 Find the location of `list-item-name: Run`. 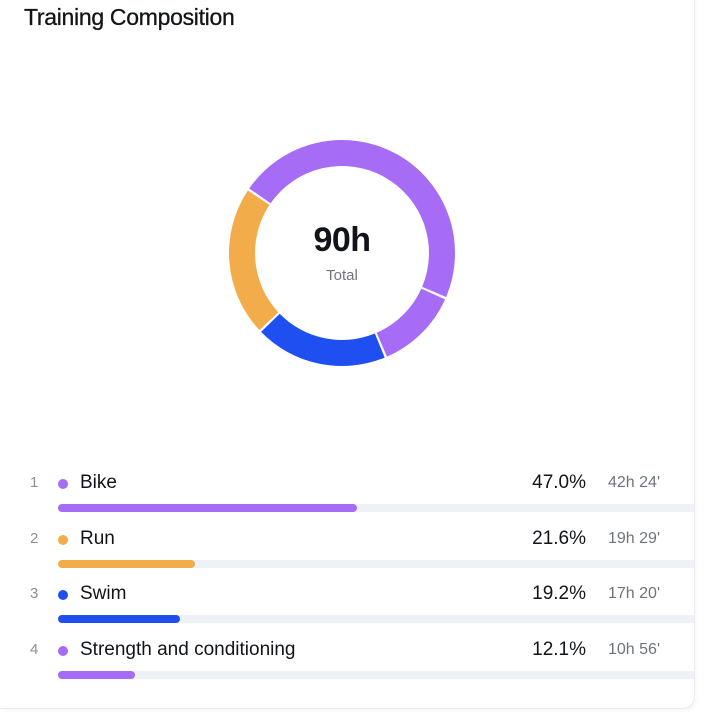

list-item-name: Run is located at coordinates (97, 538).